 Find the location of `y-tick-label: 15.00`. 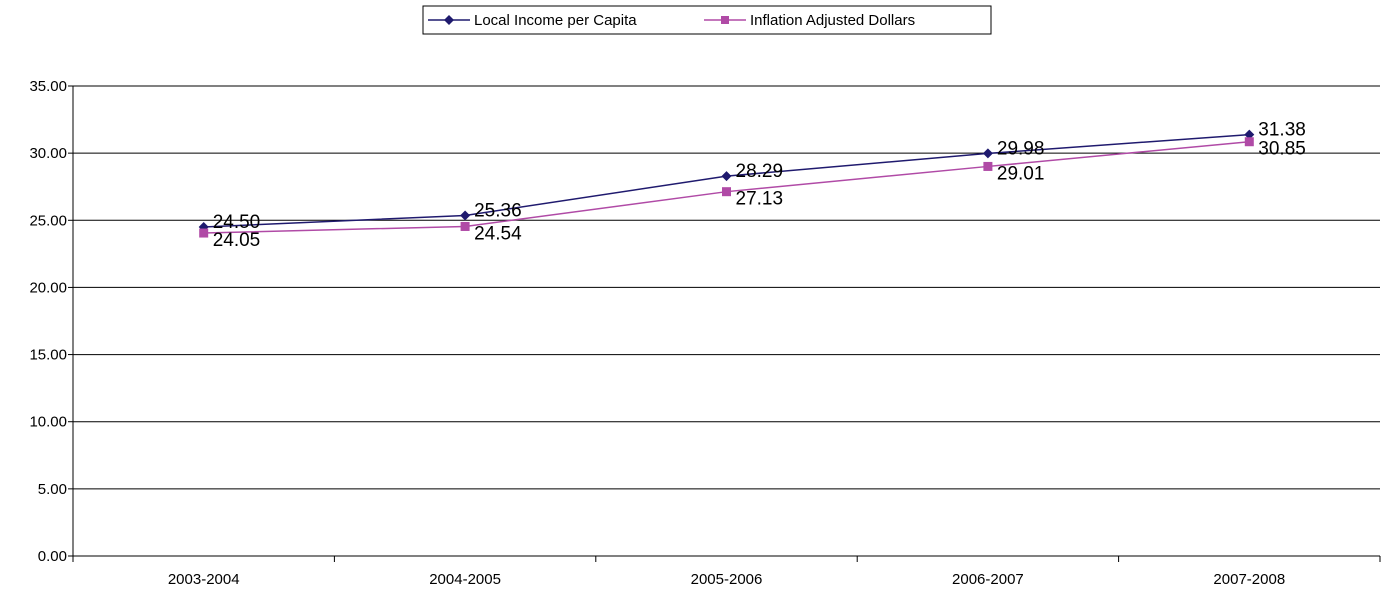

y-tick-label: 15.00 is located at coordinates (48, 355).